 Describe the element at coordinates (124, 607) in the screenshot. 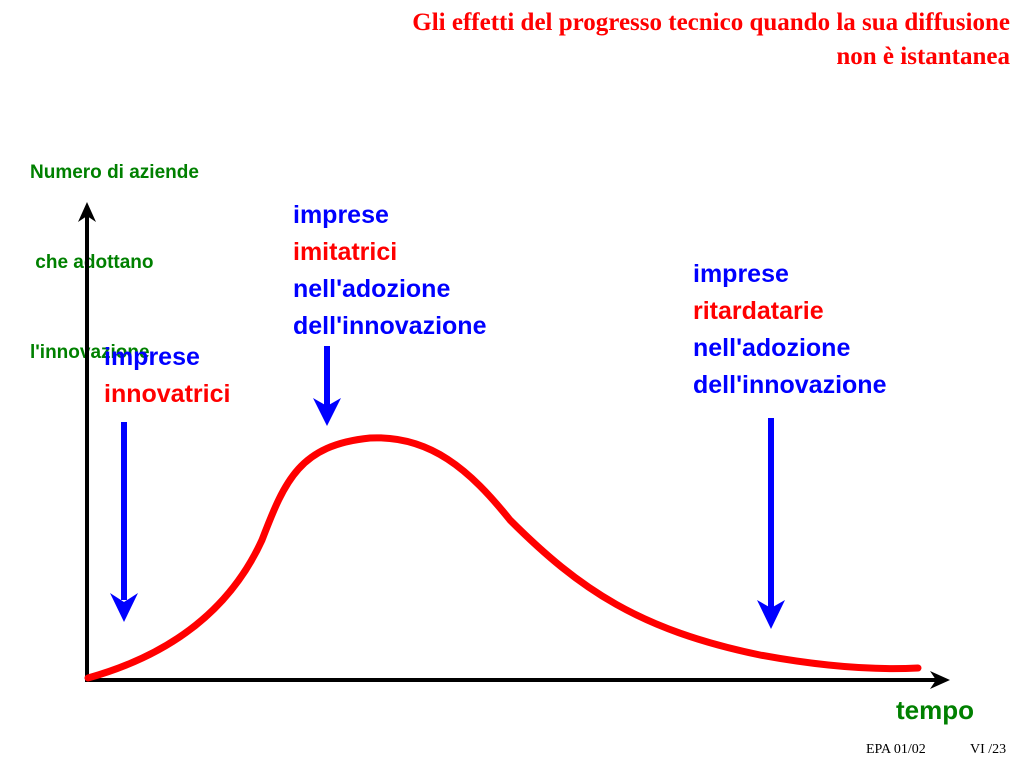

I see `innovatori-arrow-down-icon` at that location.